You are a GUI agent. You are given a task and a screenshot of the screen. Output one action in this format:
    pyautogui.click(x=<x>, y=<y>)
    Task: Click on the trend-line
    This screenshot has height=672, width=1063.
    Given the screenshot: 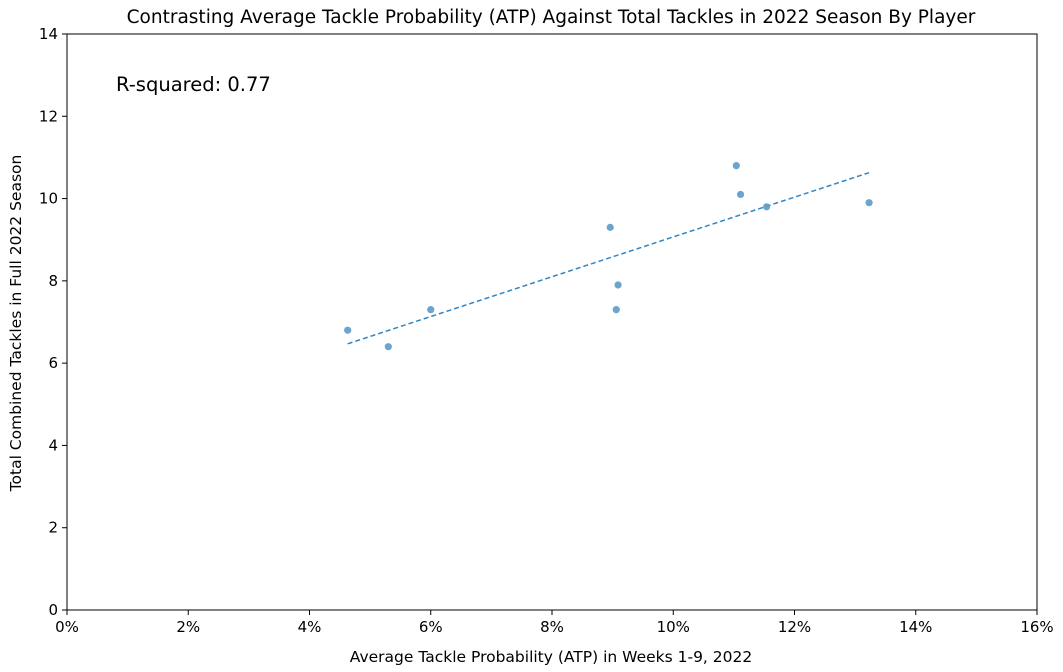 What is the action you would take?
    pyautogui.click(x=608, y=258)
    